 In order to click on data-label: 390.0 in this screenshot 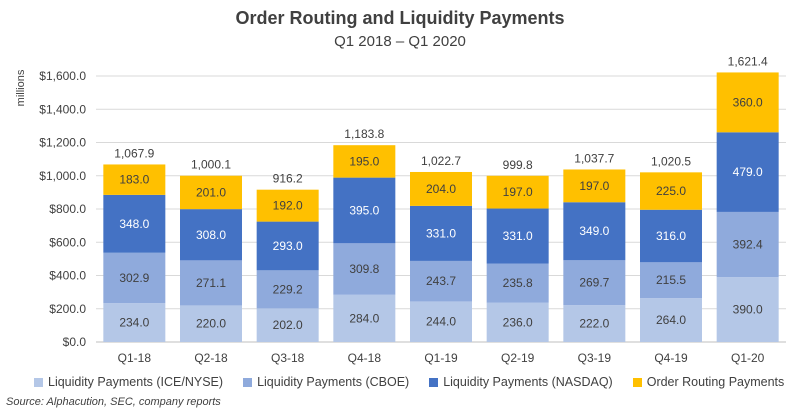, I will do `click(748, 310)`.